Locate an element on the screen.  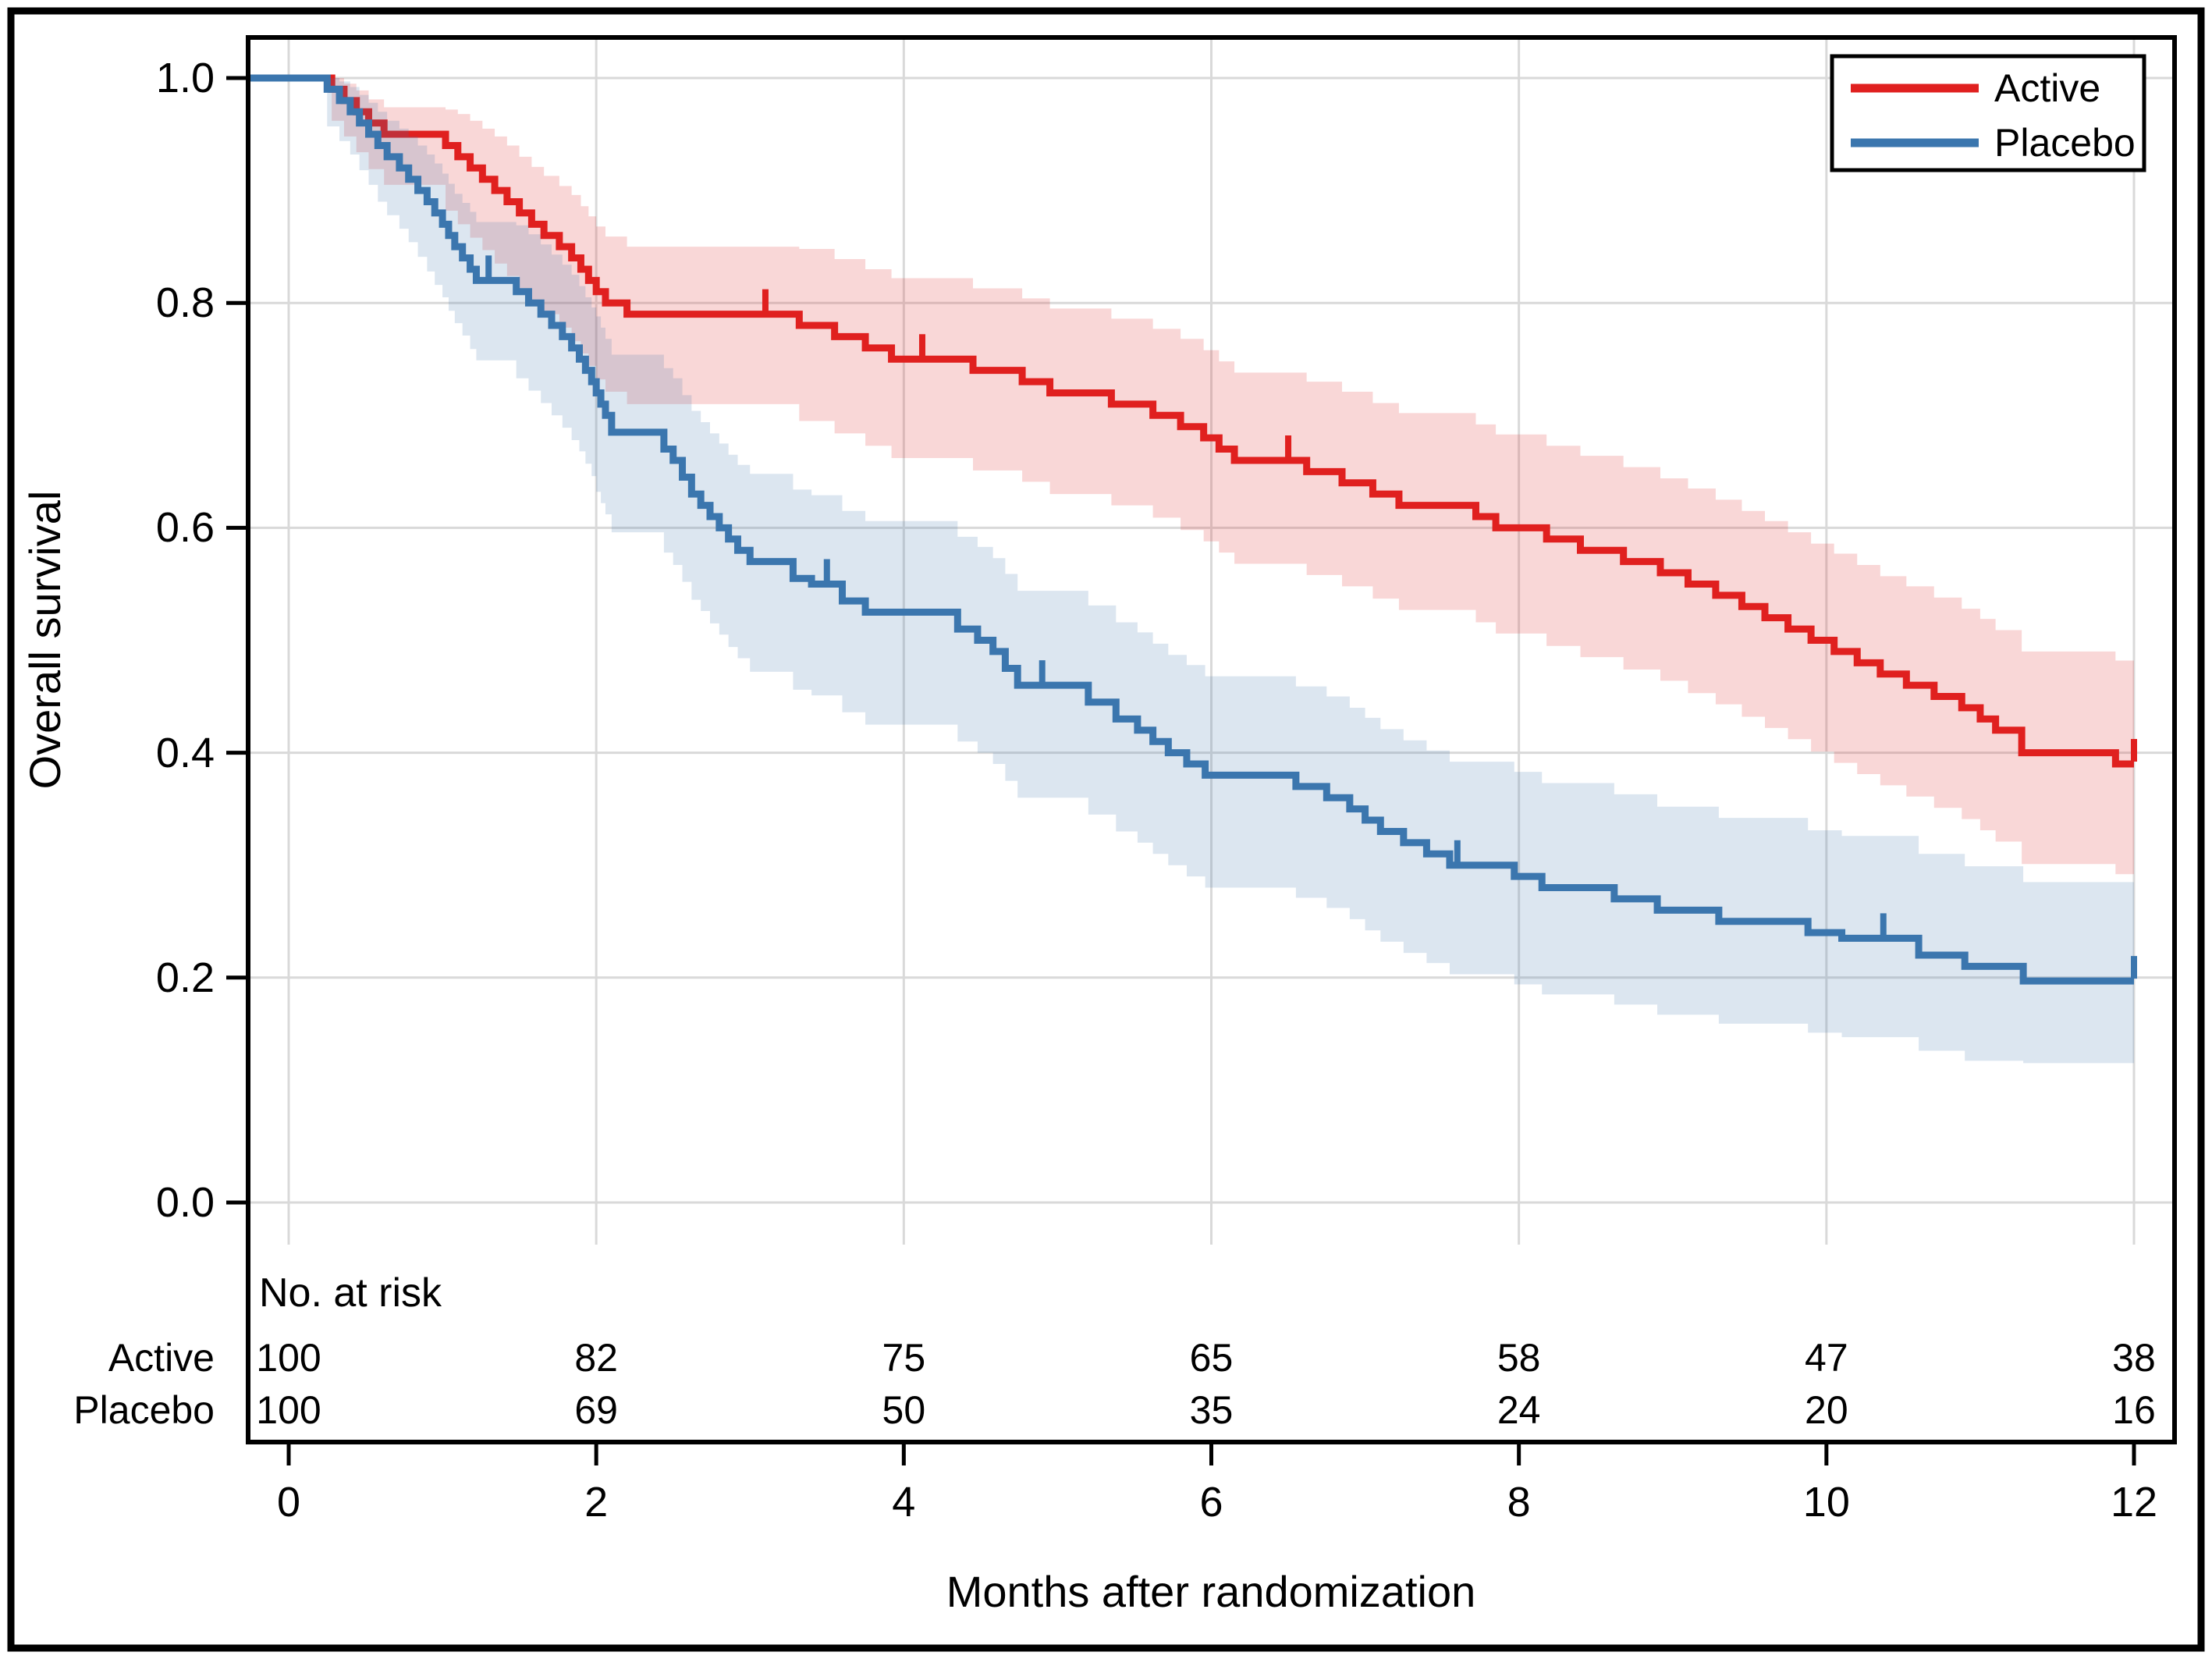
at-risk-count-active: 65 is located at coordinates (1211, 1358).